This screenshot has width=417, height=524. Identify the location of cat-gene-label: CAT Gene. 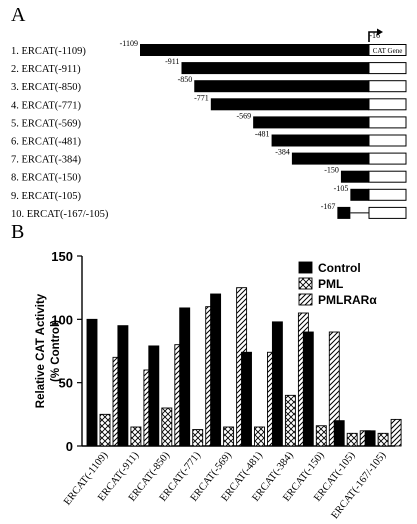
(388, 51).